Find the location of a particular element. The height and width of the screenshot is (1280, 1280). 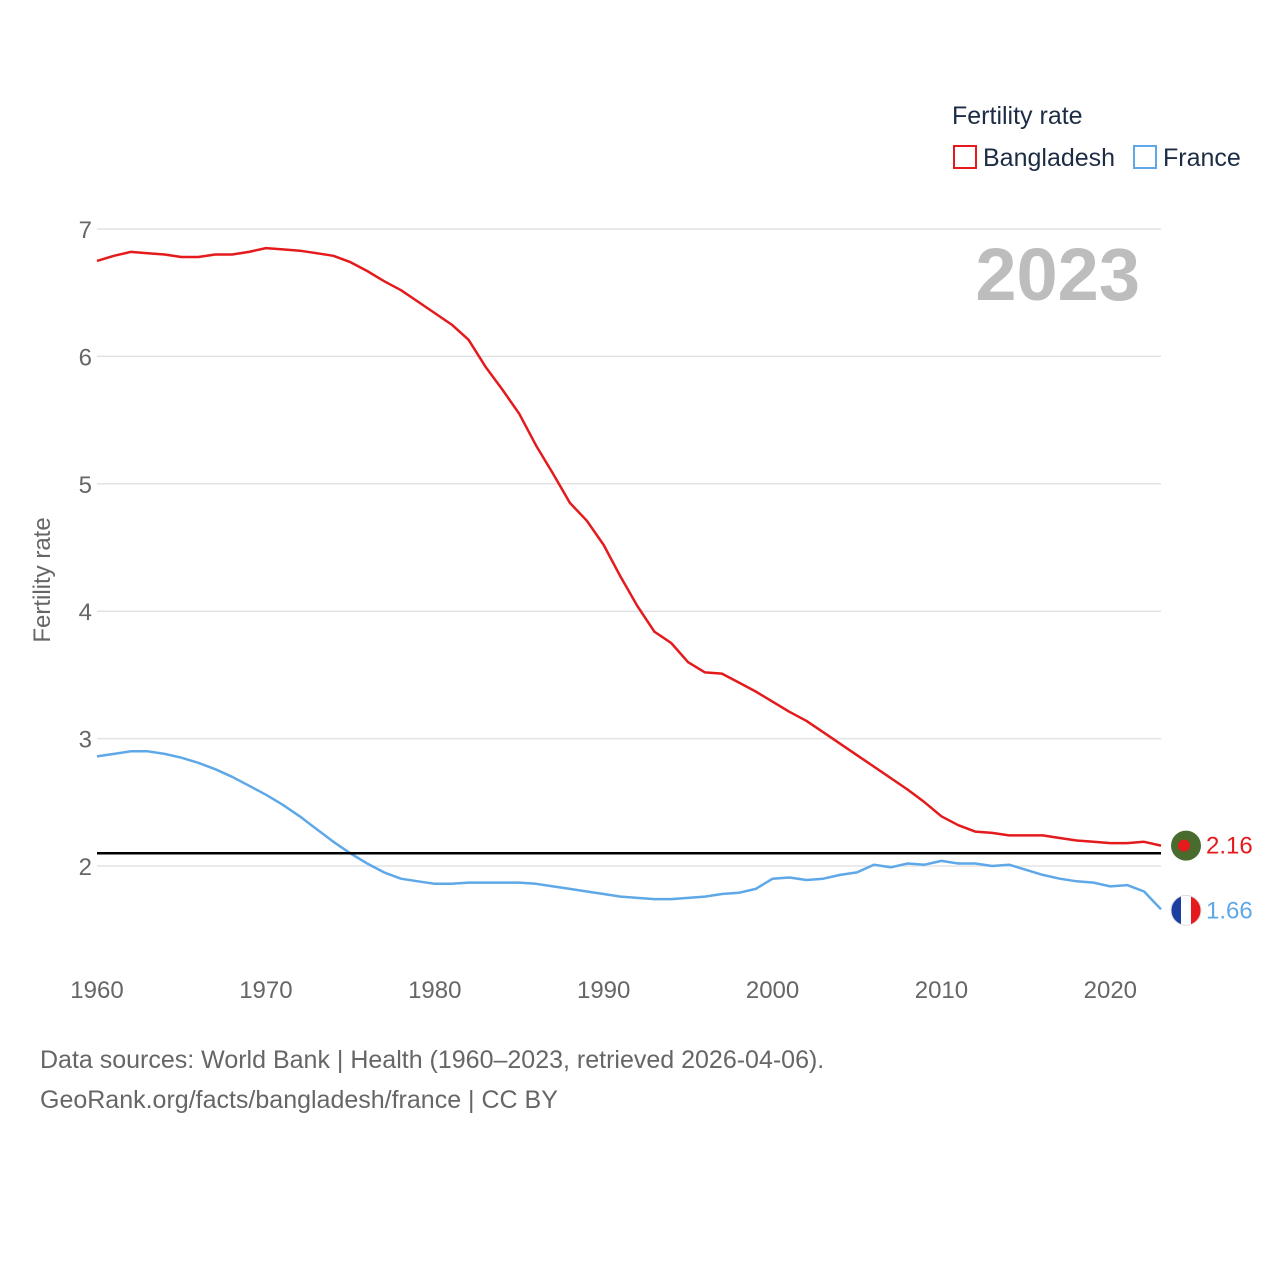

legend-title: Fertility rate is located at coordinates (1017, 116).